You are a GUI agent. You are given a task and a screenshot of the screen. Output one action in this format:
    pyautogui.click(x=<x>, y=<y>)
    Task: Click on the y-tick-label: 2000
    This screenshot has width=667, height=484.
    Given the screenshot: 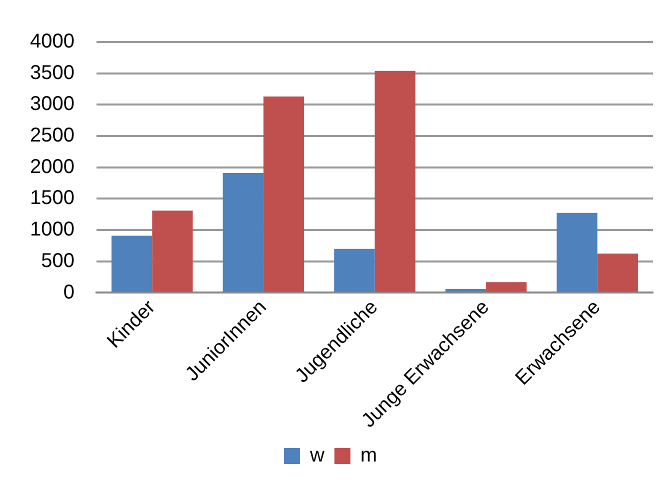 What is the action you would take?
    pyautogui.click(x=52, y=167)
    